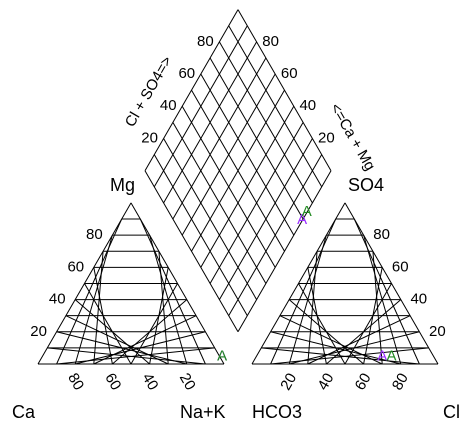 The image size is (465, 422). What do you see at coordinates (325, 381) in the screenshot?
I see `anion-cl-tick: 40` at bounding box center [325, 381].